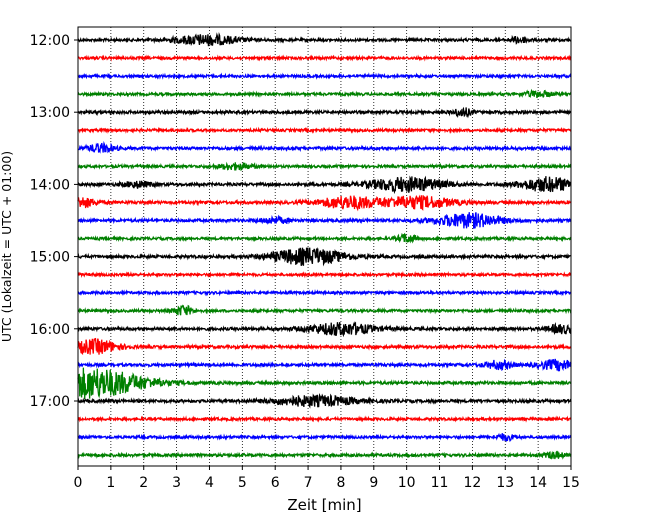 This screenshot has height=520, width=650. What do you see at coordinates (50, 113) in the screenshot?
I see `y-tick-label: 13:00` at bounding box center [50, 113].